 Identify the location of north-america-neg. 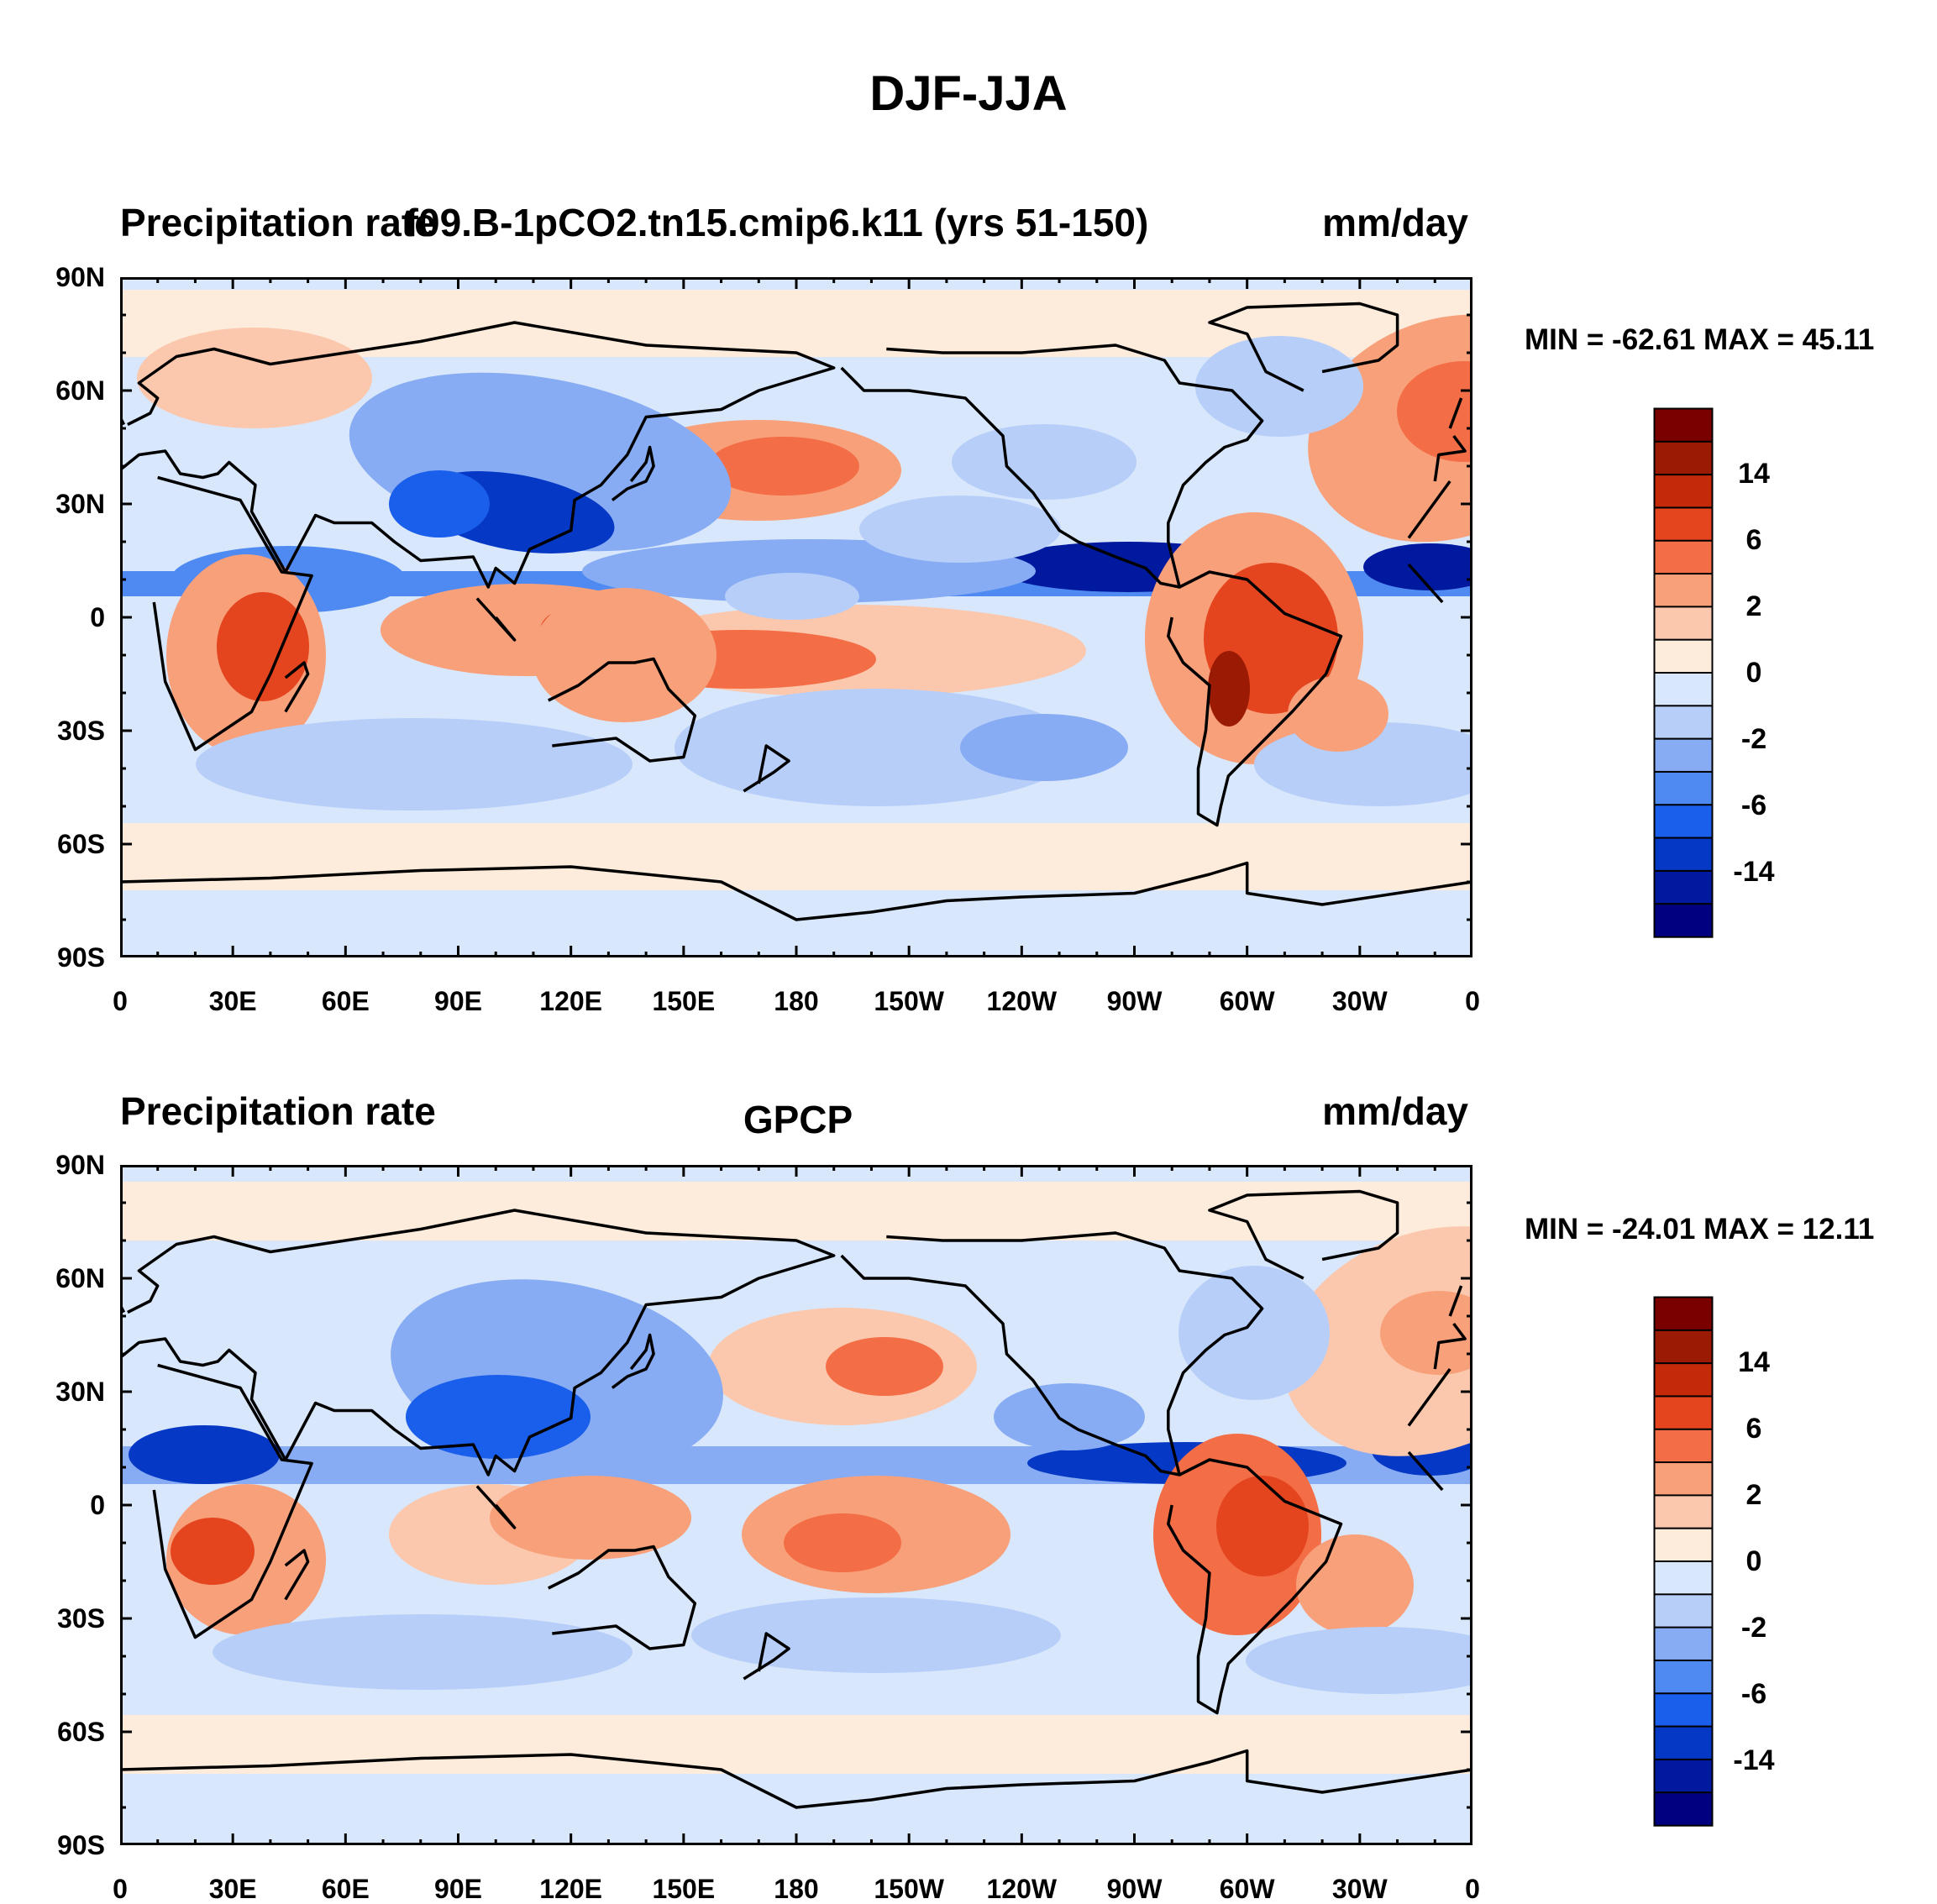
(1254, 1333).